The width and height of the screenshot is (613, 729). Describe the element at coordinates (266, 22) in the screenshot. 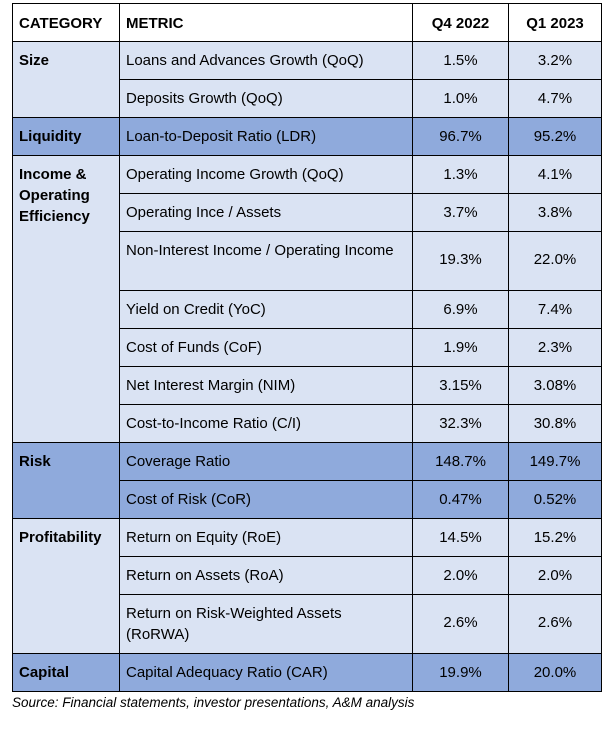

I see `header-metric: METRIC` at that location.